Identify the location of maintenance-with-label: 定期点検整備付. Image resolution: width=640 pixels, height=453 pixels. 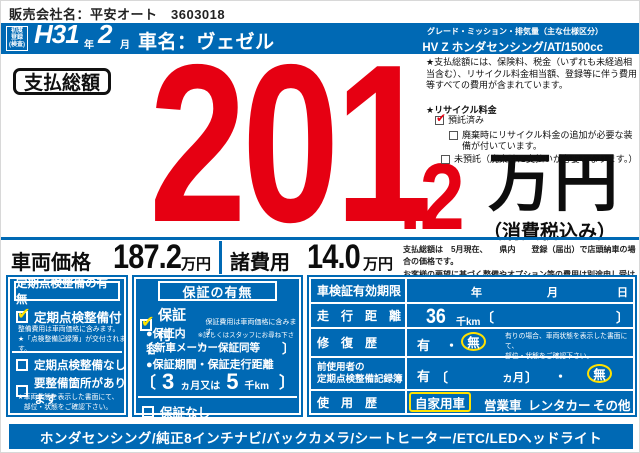
(78, 318).